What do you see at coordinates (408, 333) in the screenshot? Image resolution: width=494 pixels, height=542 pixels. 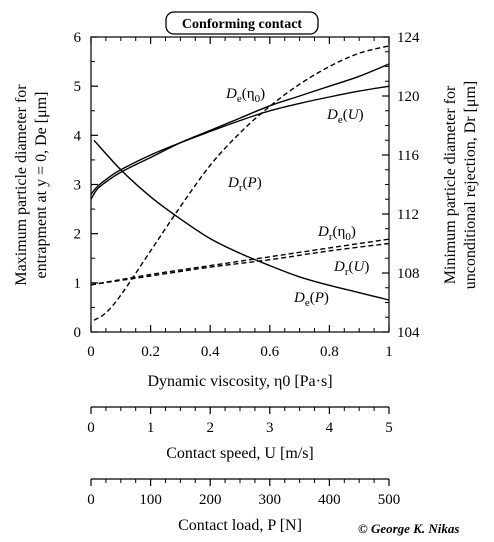 I see `right-tick-label: 104` at bounding box center [408, 333].